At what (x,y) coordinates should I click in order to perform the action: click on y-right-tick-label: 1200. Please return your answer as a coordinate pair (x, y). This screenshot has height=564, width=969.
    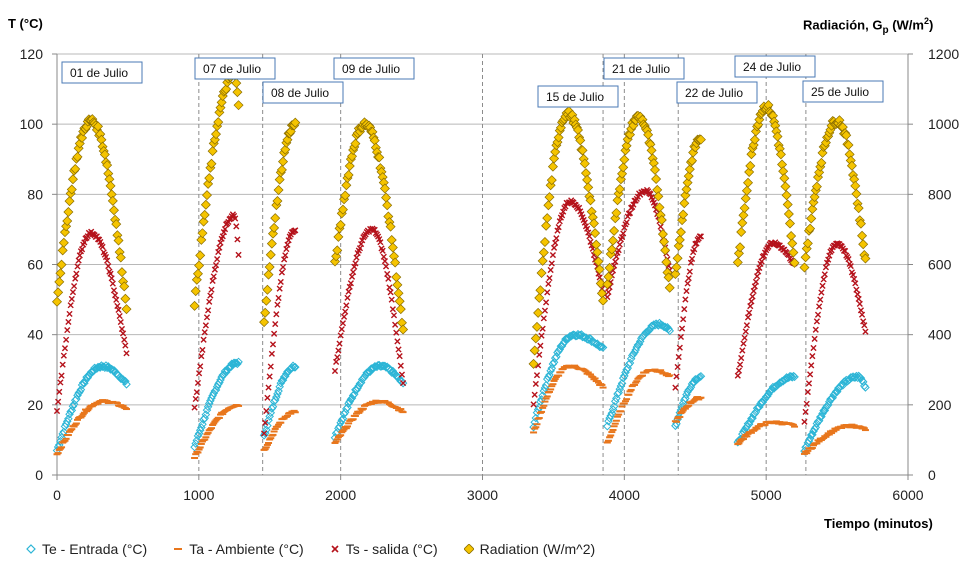
    Looking at the image, I should click on (943, 54).